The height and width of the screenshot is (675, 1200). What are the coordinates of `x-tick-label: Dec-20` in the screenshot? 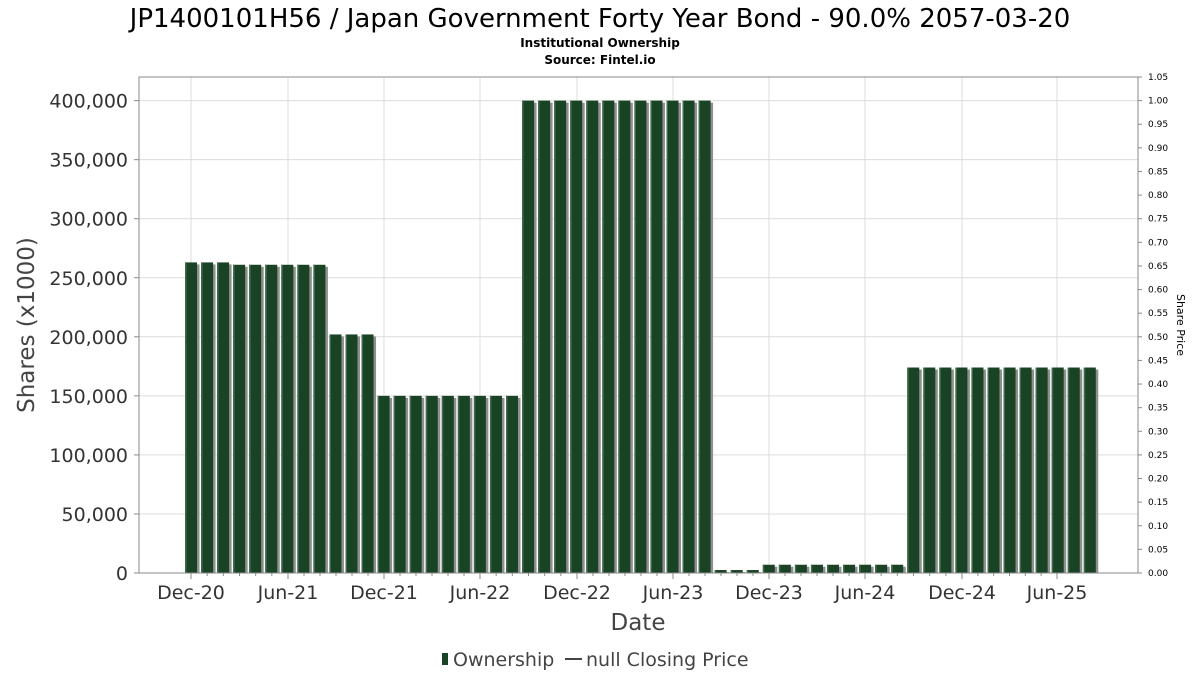 It's located at (191, 593).